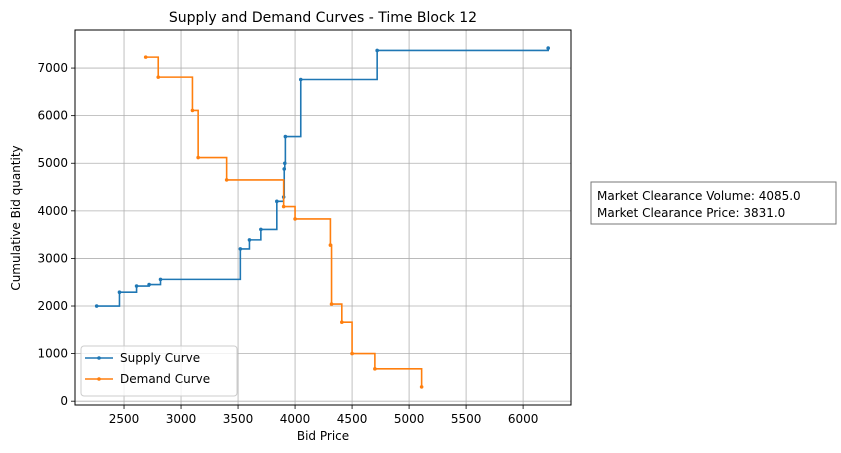  What do you see at coordinates (64, 401) in the screenshot?
I see `y-tick-label: 0` at bounding box center [64, 401].